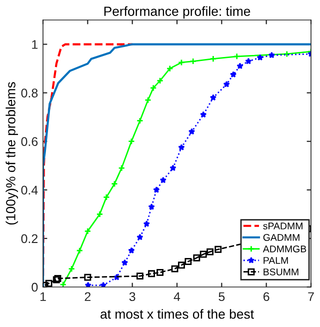 The height and width of the screenshot is (327, 320). Describe the element at coordinates (177, 12) in the screenshot. I see `chart-title: Performance profile: time` at that location.